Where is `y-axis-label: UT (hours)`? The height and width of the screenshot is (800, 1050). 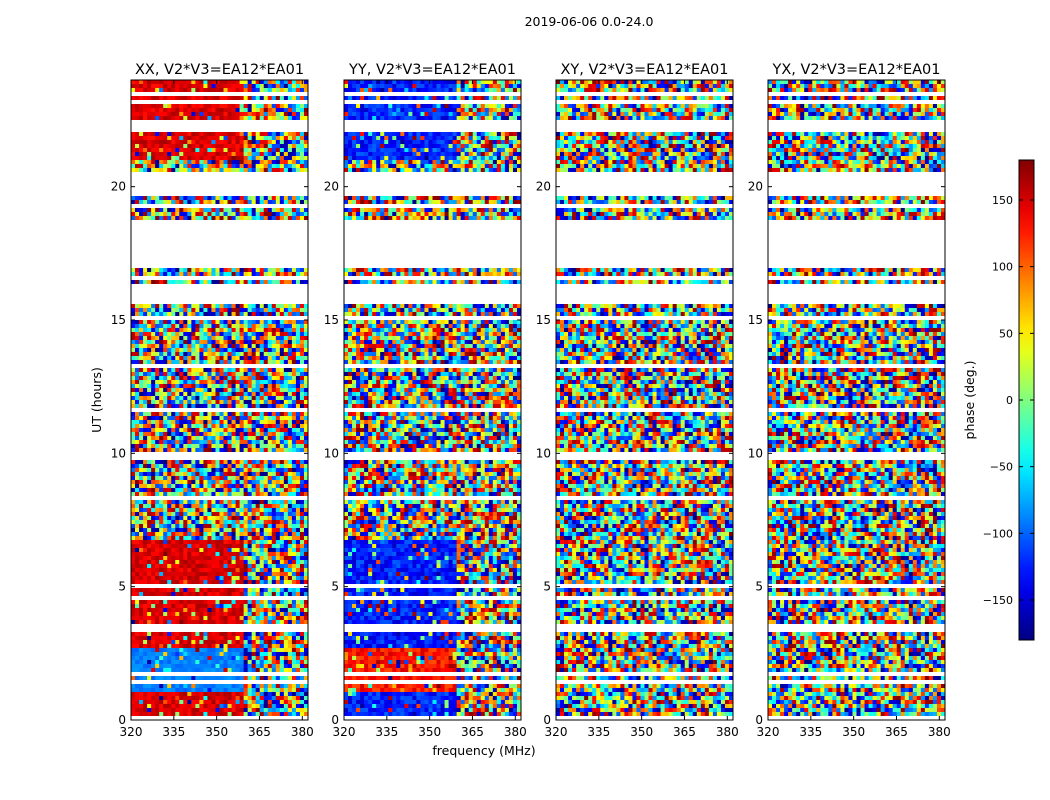 y-axis-label: UT (hours) is located at coordinates (96, 400).